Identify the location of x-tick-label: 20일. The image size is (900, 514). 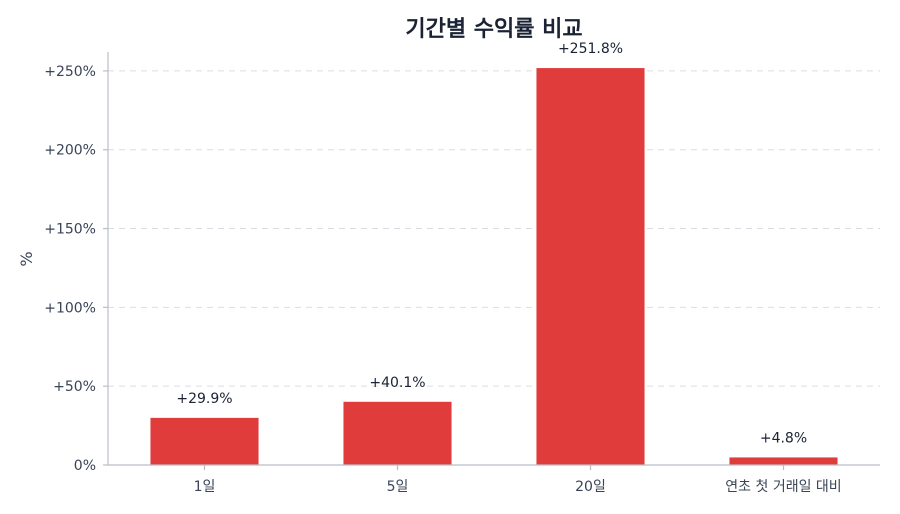
(590, 487).